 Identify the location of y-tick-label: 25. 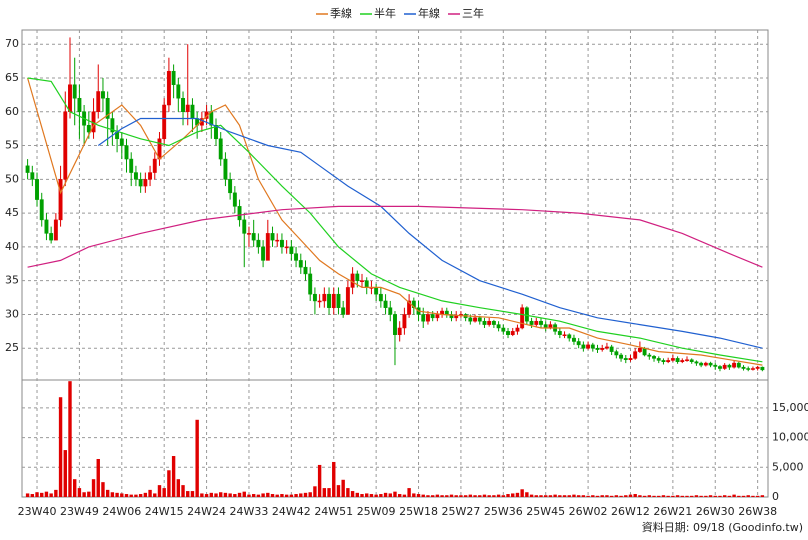
(12, 347).